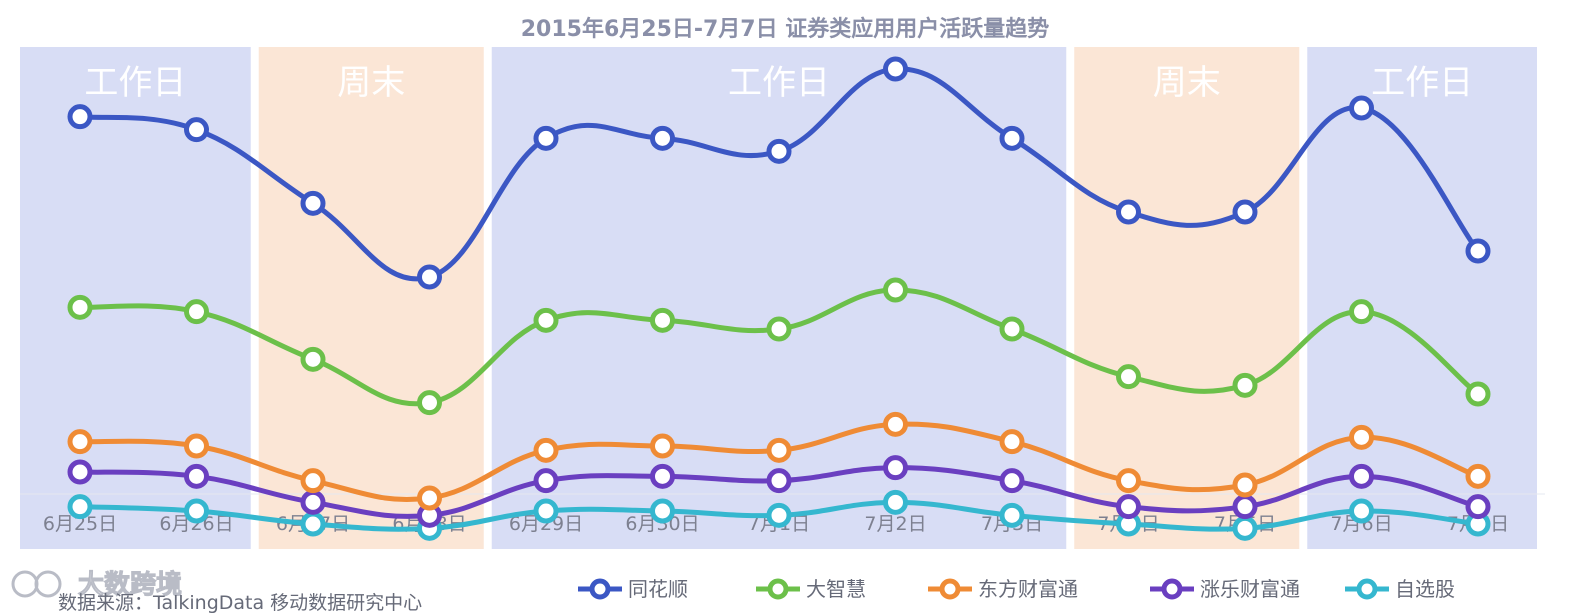 This screenshot has height=613, width=1593. Describe the element at coordinates (779, 83) in the screenshot. I see `band-label-2: 工作日` at that location.